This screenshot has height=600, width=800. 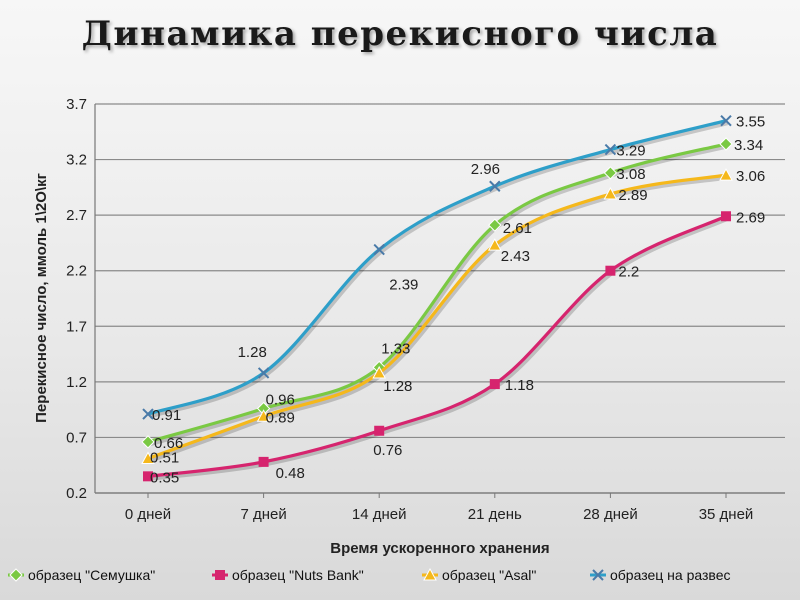 What do you see at coordinates (76, 326) in the screenshot?
I see `y-tick-label: 1.7` at bounding box center [76, 326].